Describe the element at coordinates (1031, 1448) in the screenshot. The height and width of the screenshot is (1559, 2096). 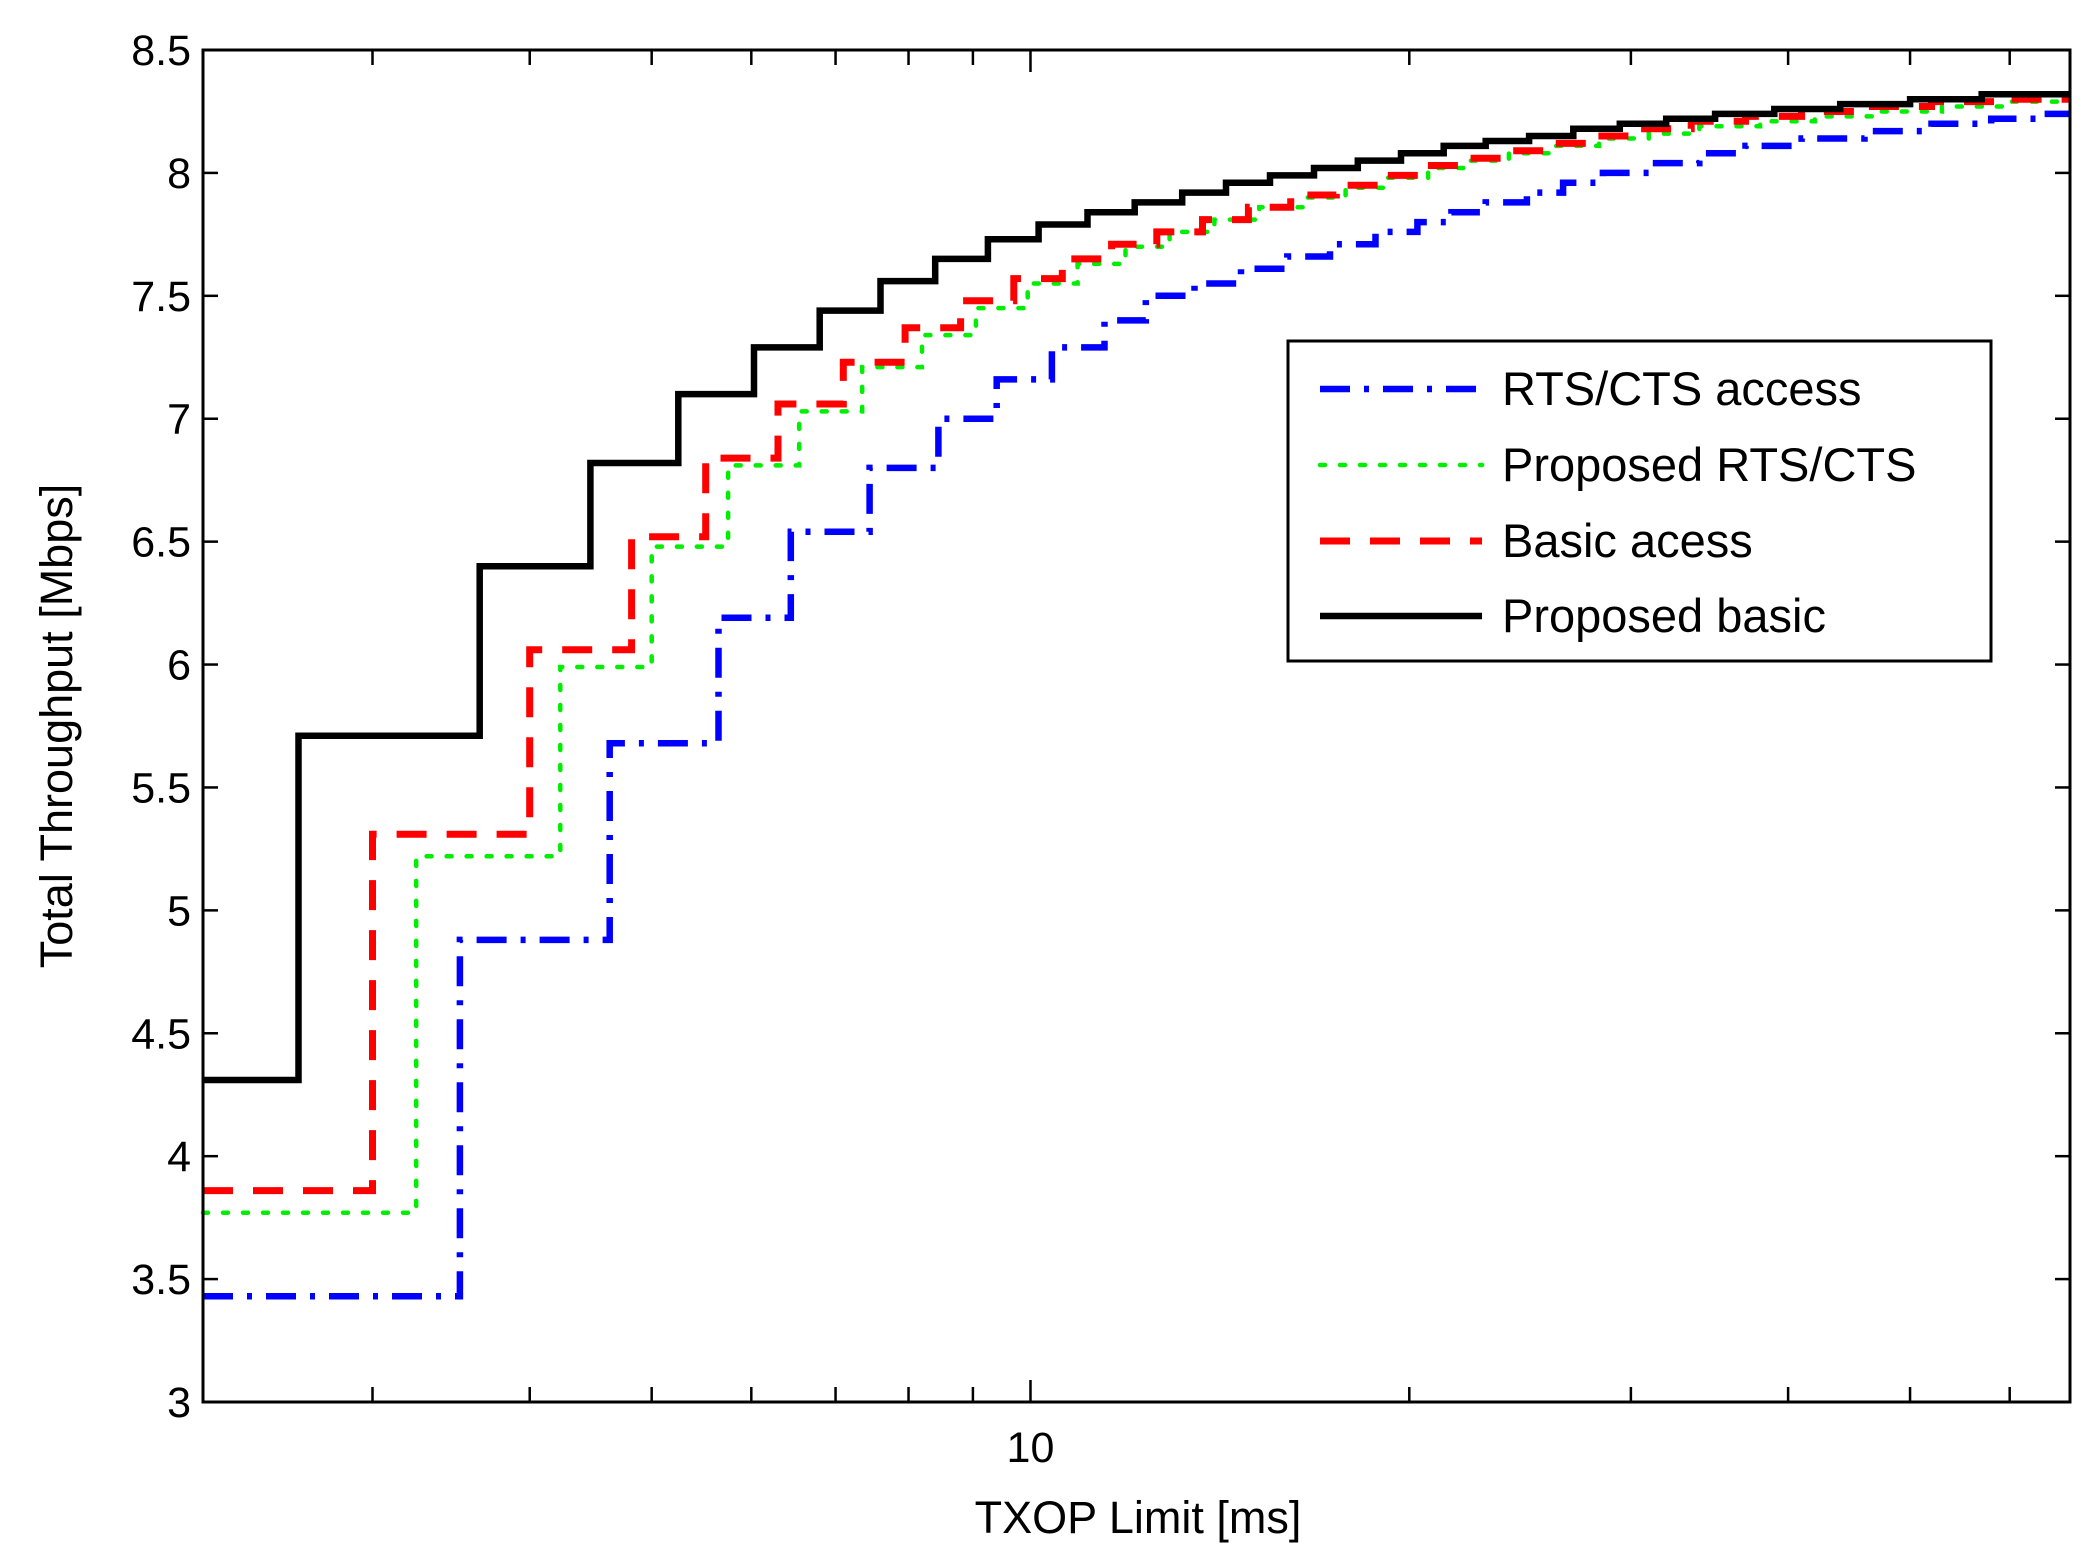
I see `x-tick-label: 10` at that location.